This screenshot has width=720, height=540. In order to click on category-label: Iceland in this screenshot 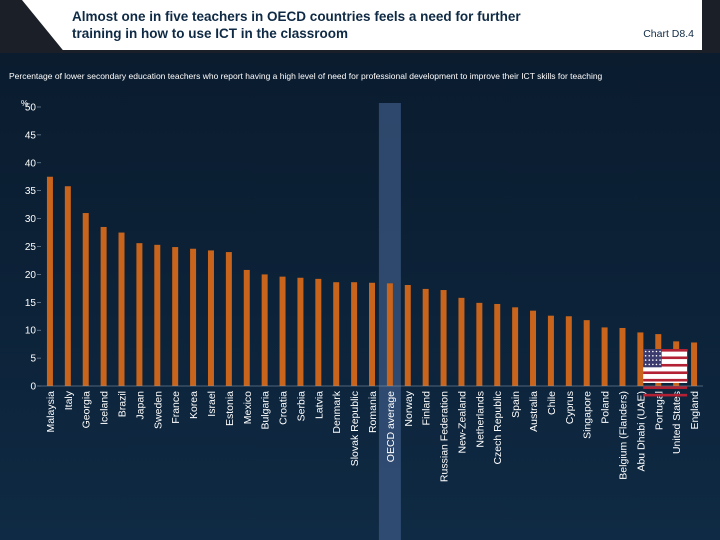, I will do `click(105, 408)`.